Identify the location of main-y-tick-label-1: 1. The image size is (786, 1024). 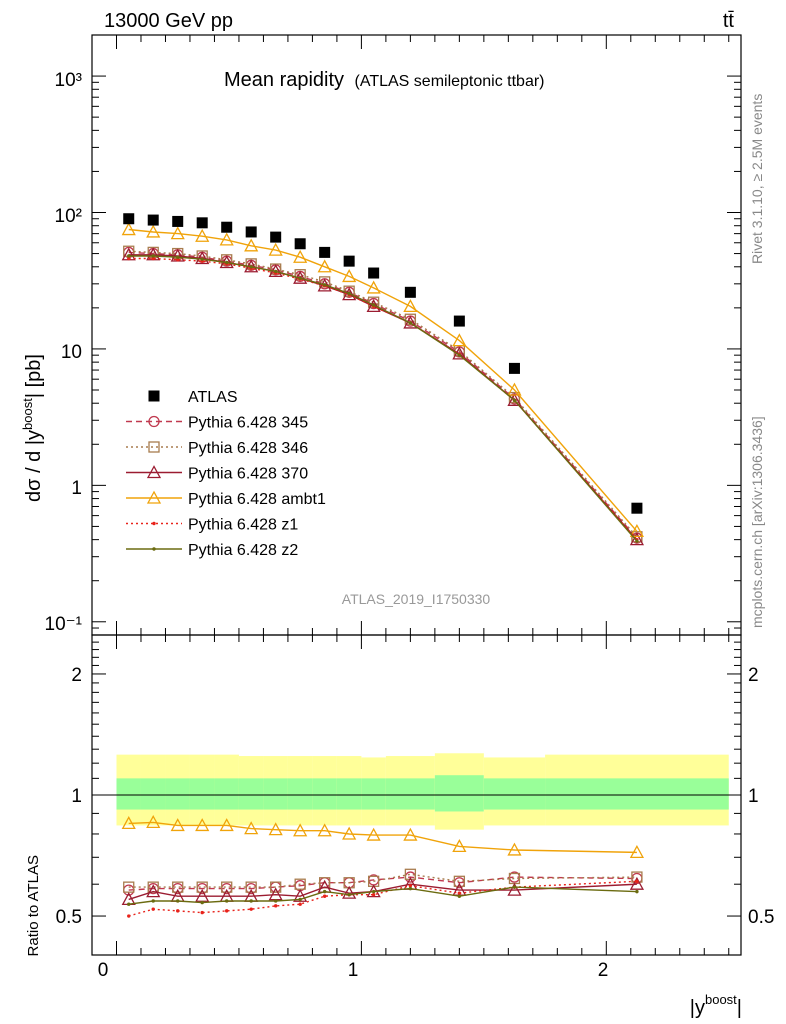
(76, 488).